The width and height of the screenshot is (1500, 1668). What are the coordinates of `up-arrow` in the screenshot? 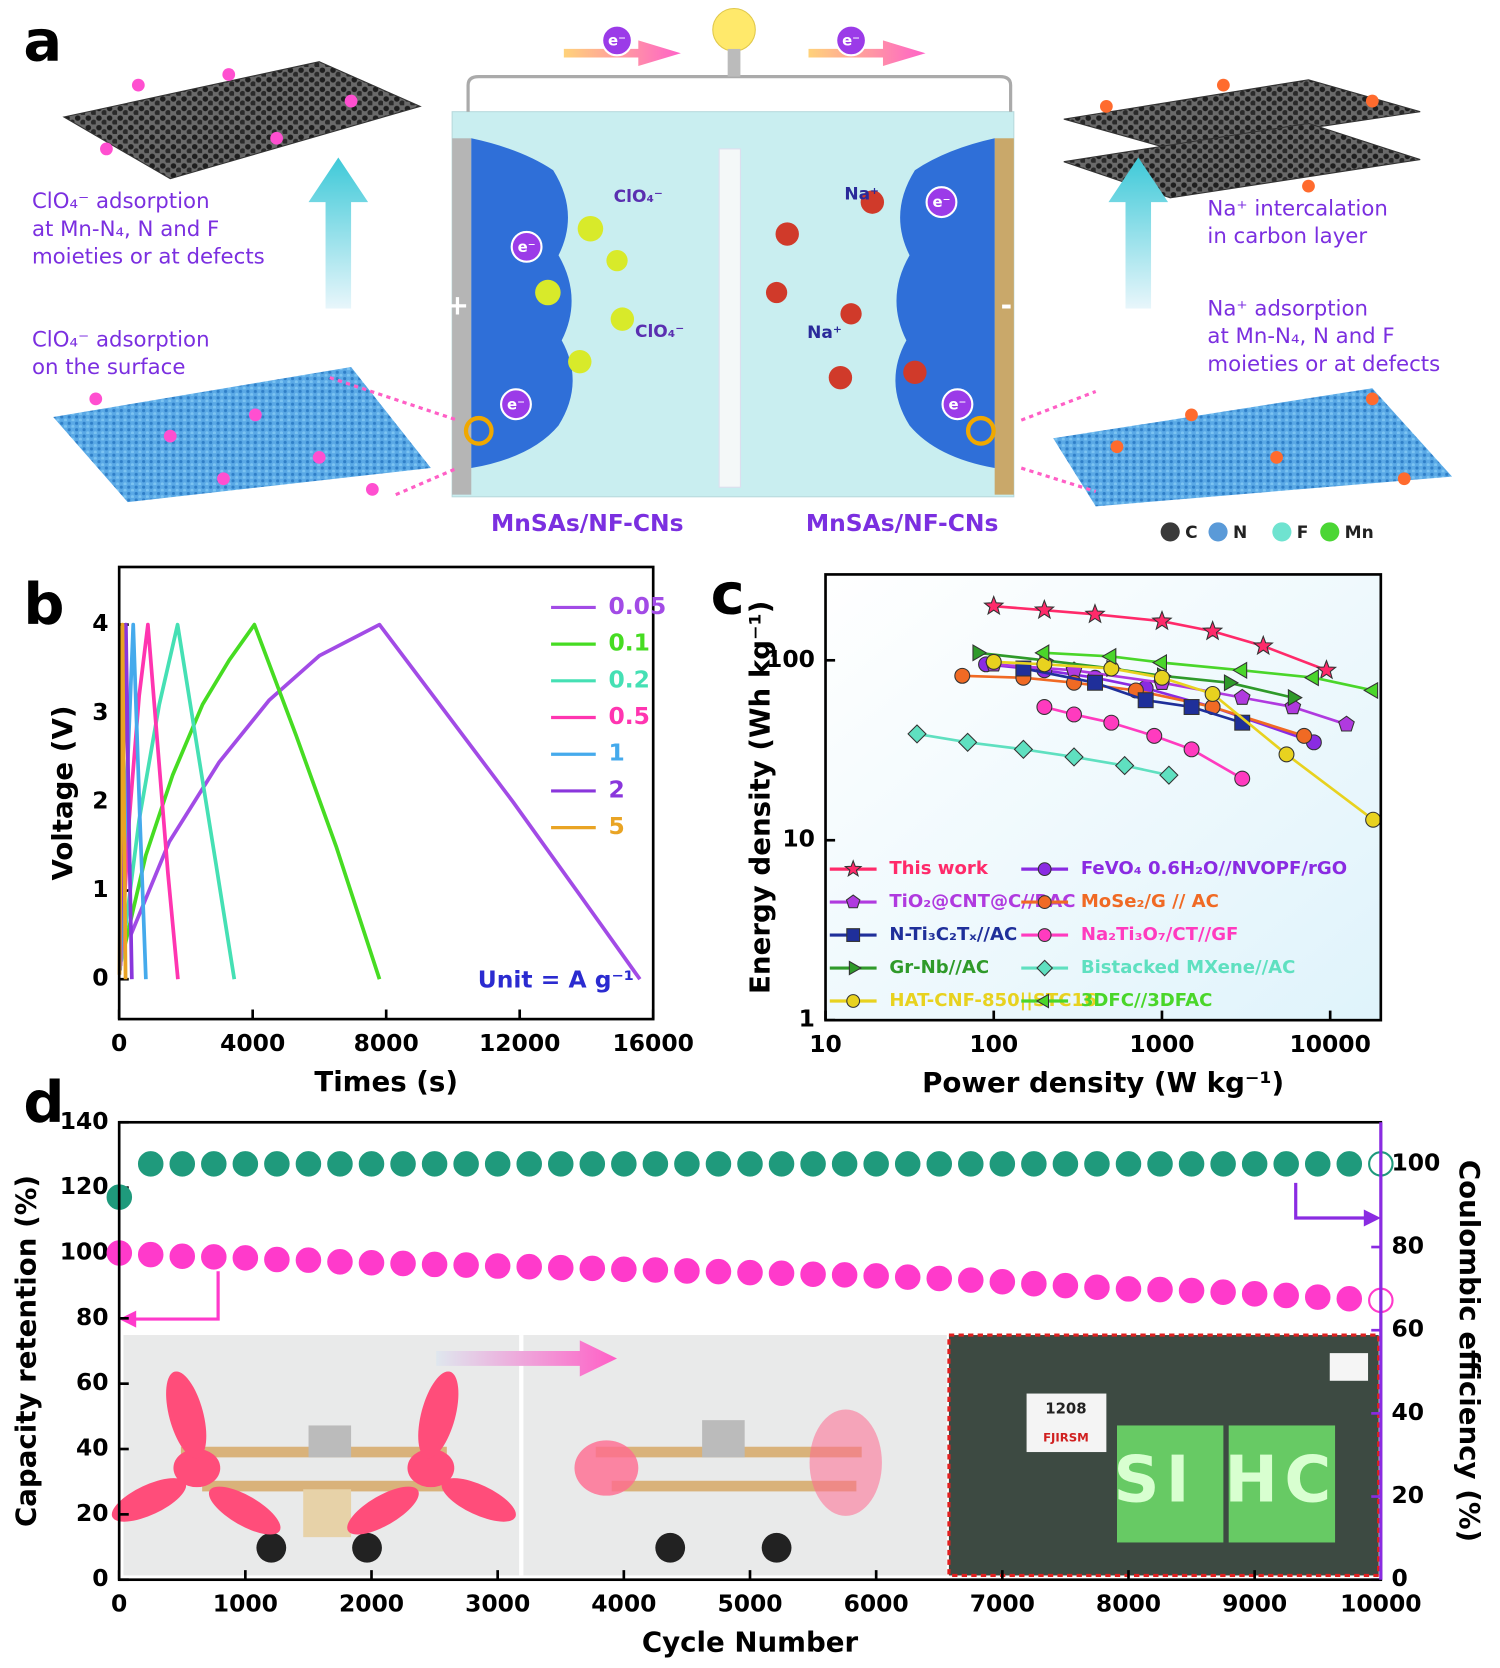 It's located at (1138, 233).